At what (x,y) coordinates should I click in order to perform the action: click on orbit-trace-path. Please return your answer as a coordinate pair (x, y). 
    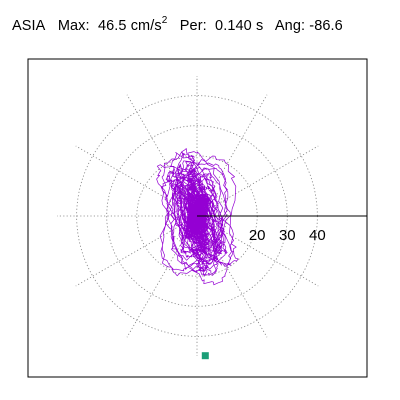
    Looking at the image, I should click on (197, 217).